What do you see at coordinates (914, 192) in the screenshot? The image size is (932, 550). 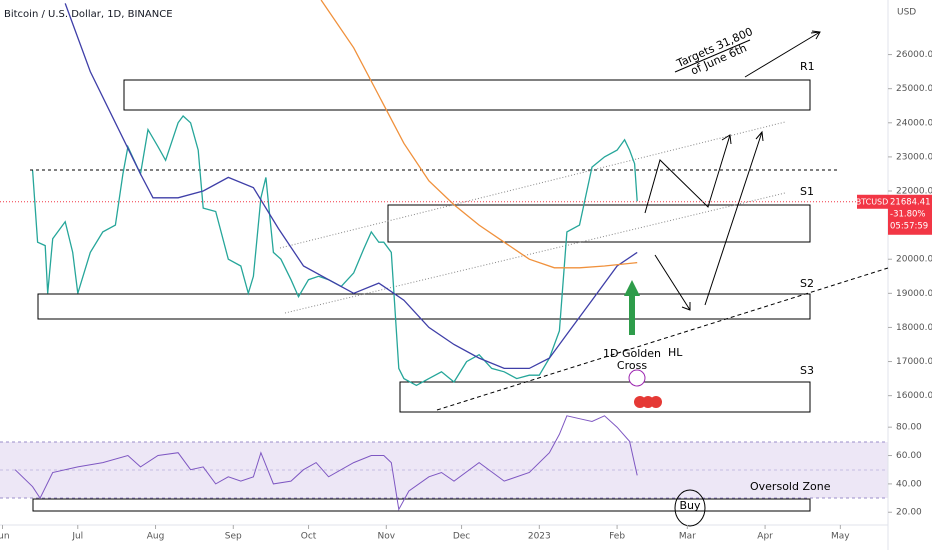 I see `y-tick-label: 22000.00` at bounding box center [914, 192].